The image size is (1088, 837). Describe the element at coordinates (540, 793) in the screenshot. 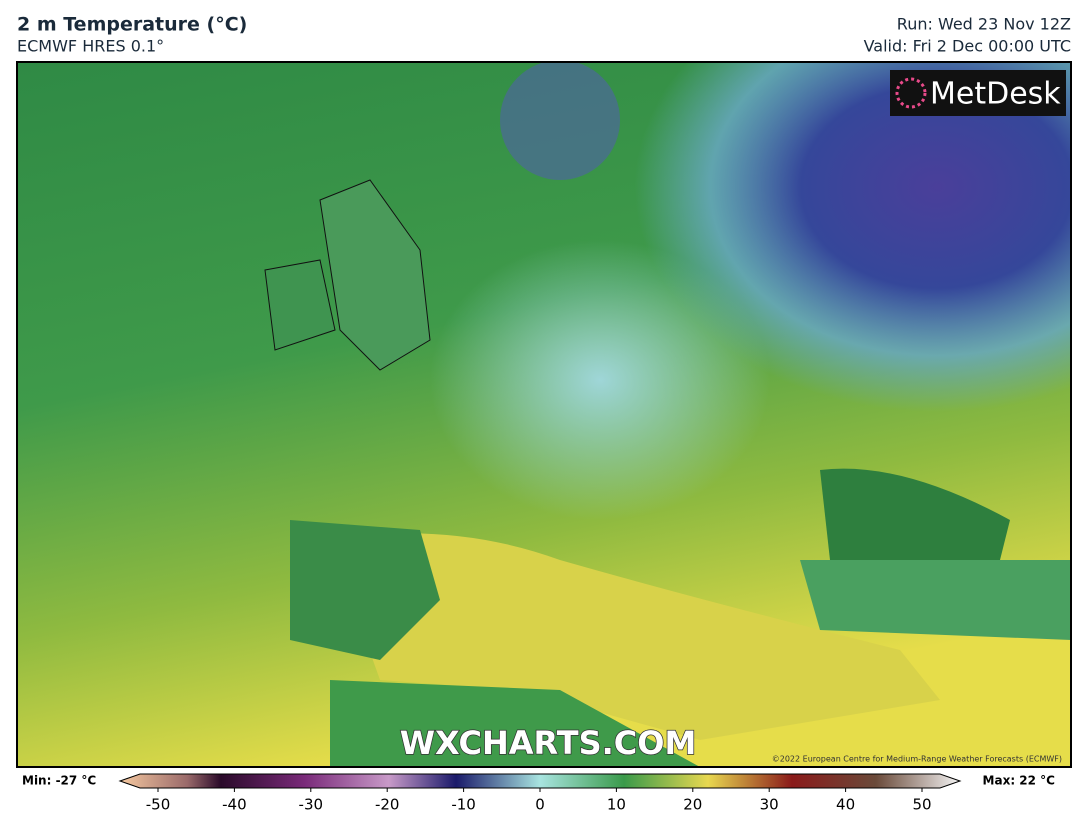

I see `colorbar: -50 -40 -30 -20 -10 0 10 20 30 40 50` at that location.